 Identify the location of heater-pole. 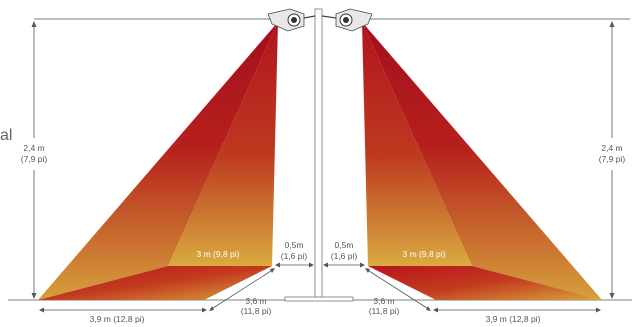
(319, 155).